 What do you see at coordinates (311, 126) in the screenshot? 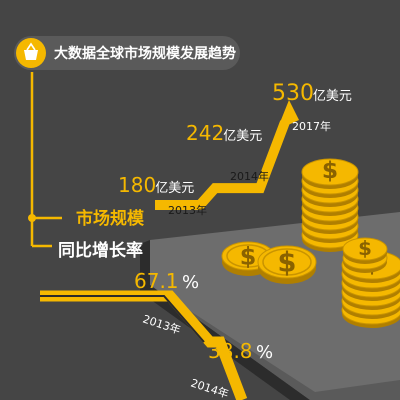
I see `market-year-label: 2017年` at bounding box center [311, 126].